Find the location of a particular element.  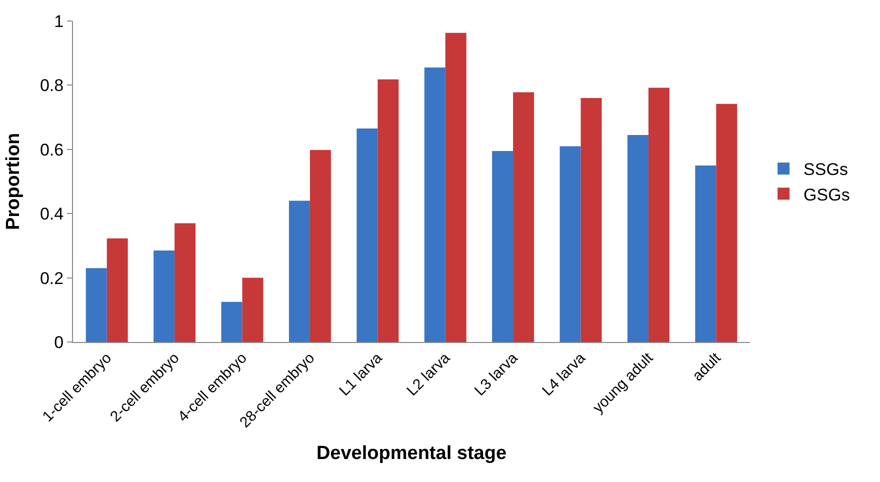

y-axis-title: Proportion is located at coordinates (13, 181).